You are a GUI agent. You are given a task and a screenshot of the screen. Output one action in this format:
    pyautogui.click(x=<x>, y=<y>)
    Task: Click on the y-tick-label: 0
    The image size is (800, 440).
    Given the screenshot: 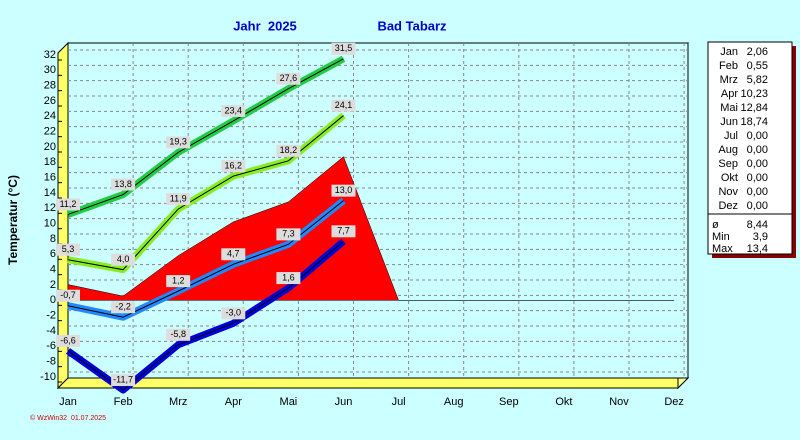 What is the action you would take?
    pyautogui.click(x=53, y=300)
    